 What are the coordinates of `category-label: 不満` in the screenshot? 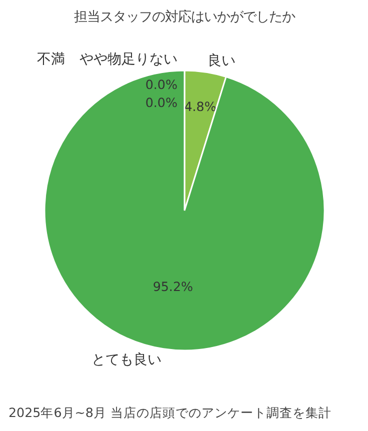 It's located at (50, 59).